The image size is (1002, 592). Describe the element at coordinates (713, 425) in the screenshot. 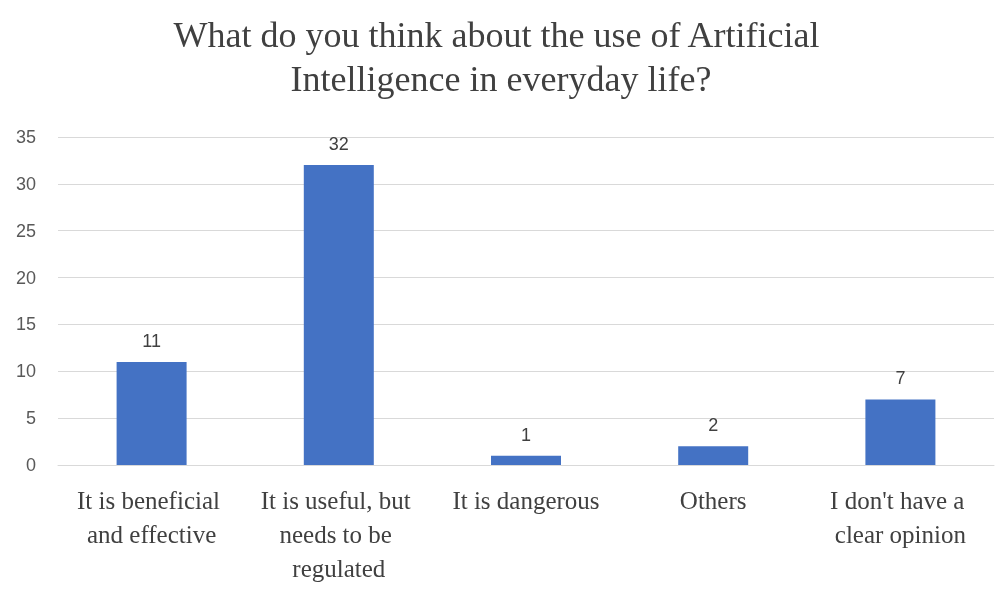

I see `data-label: 2` at that location.